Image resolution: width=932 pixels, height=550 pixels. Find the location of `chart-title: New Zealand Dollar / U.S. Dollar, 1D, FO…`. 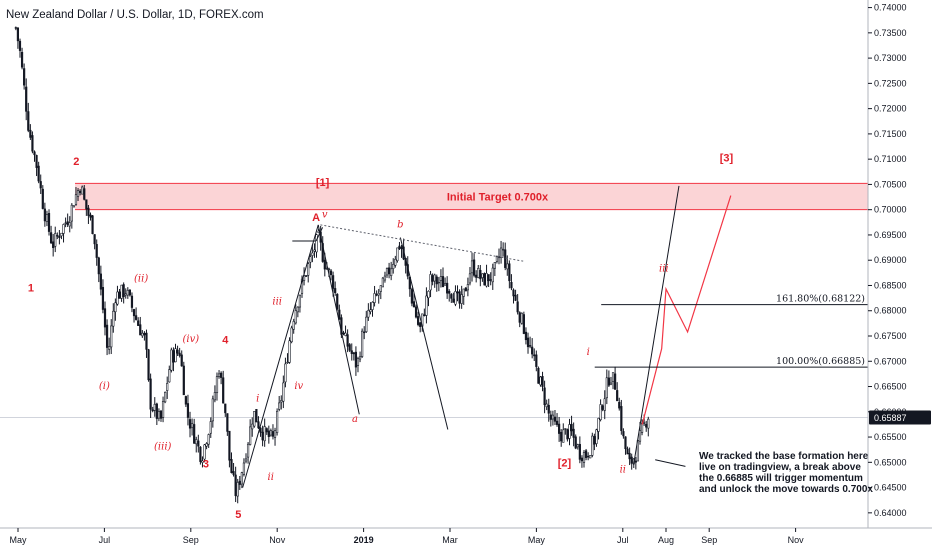

chart-title: New Zealand Dollar / U.S. Dollar, 1D, FO… is located at coordinates (135, 15).